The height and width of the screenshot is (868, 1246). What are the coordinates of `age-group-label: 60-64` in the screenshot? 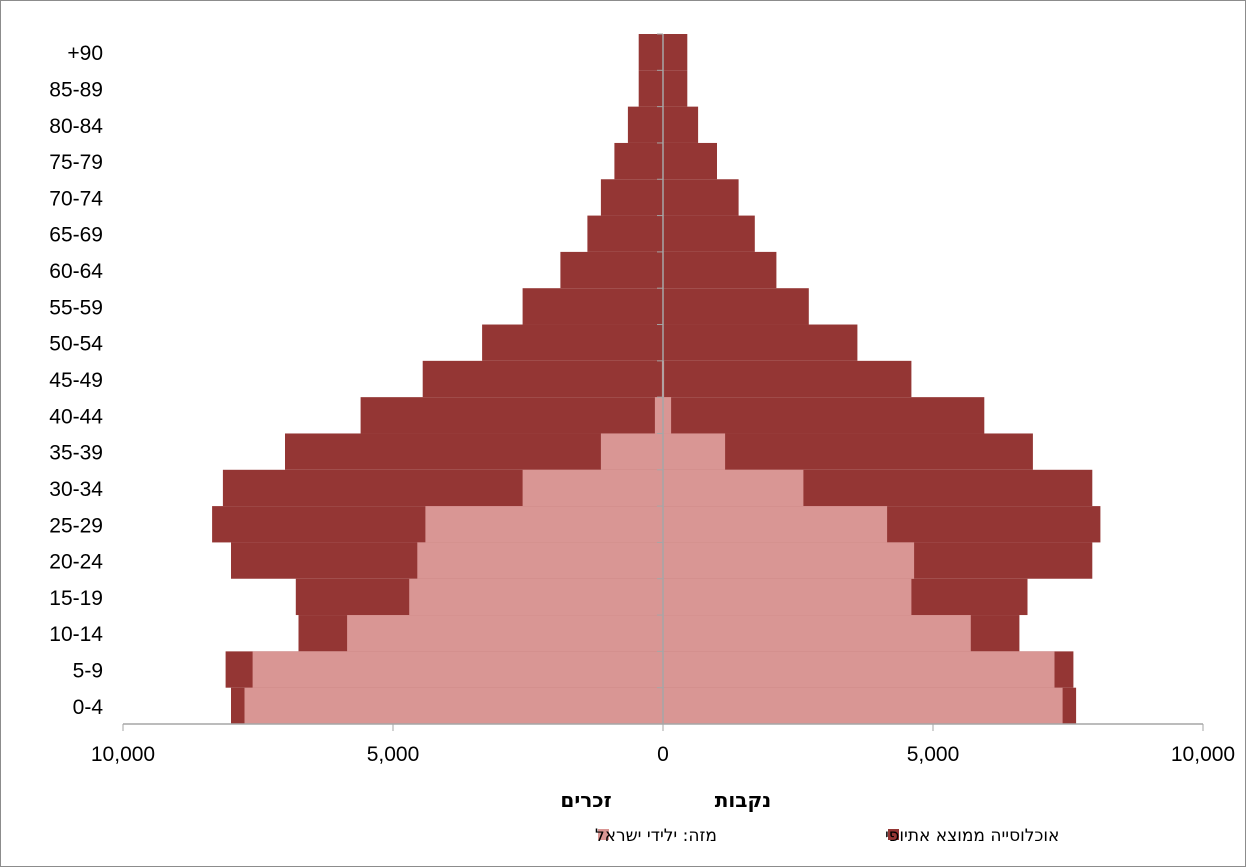 It's located at (76, 271).